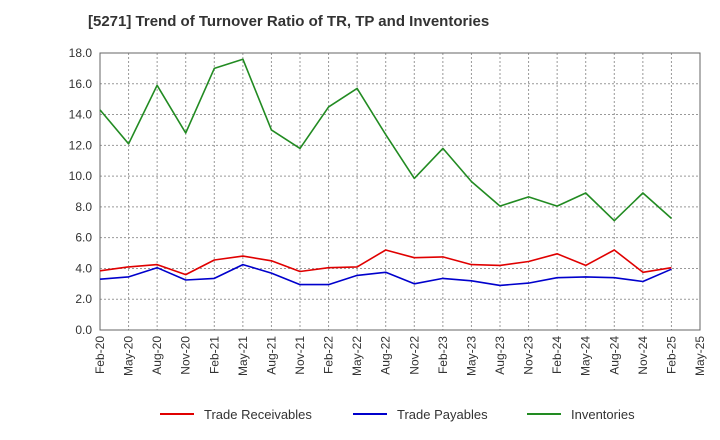 The image size is (720, 440). I want to click on series-line-trade-receivables, so click(385, 262).